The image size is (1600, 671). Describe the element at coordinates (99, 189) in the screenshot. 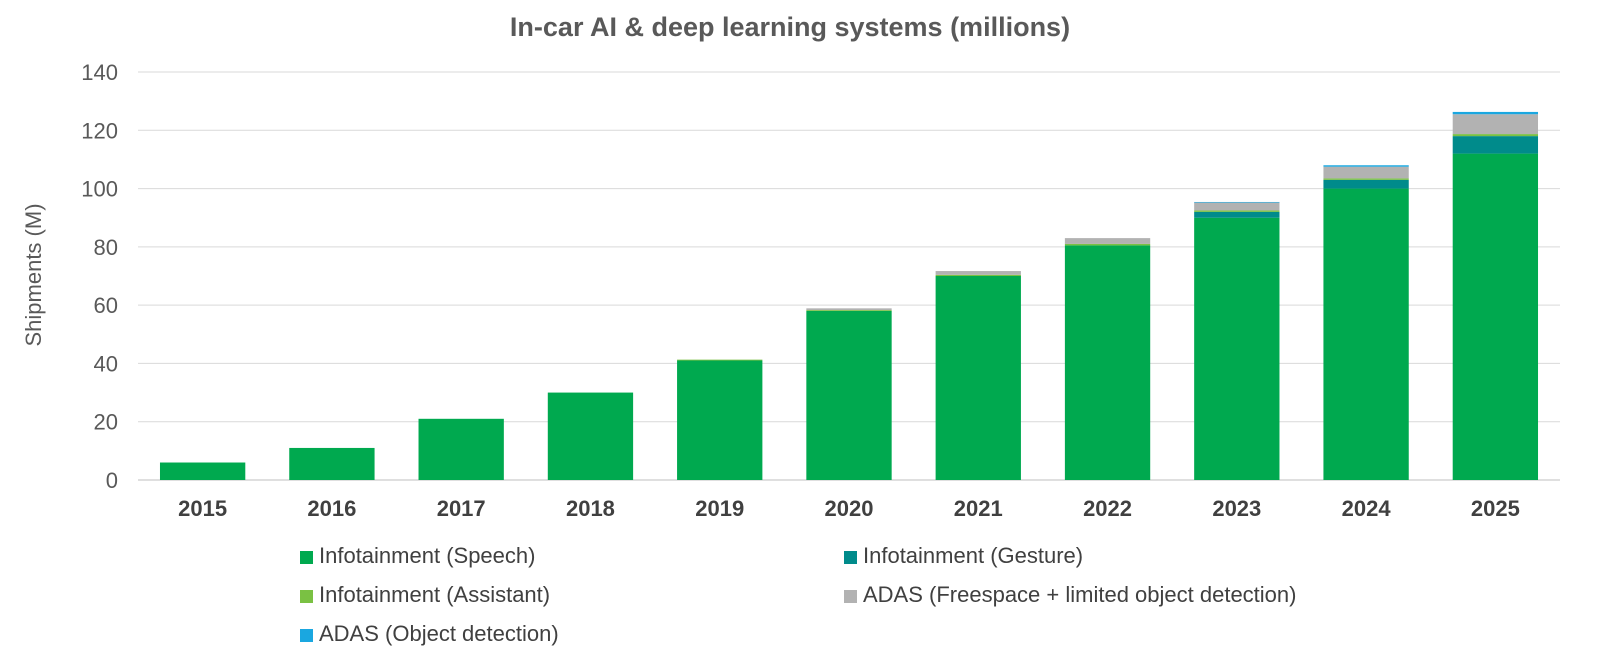

I see `y-tick-label: 100` at that location.